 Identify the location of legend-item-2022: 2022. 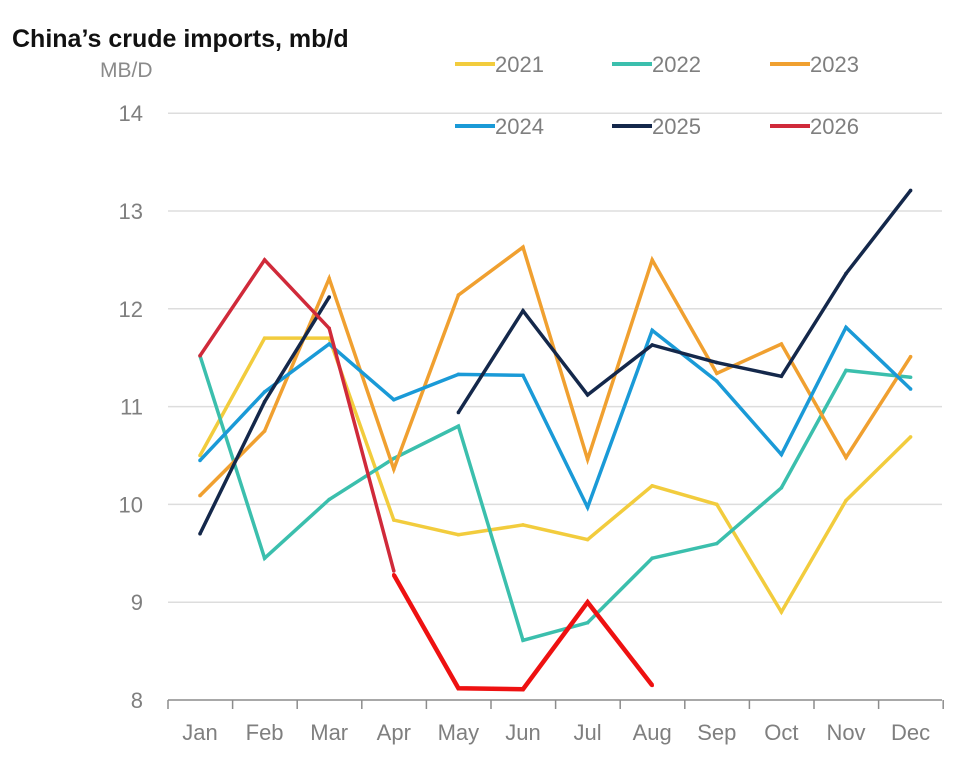
(656, 64).